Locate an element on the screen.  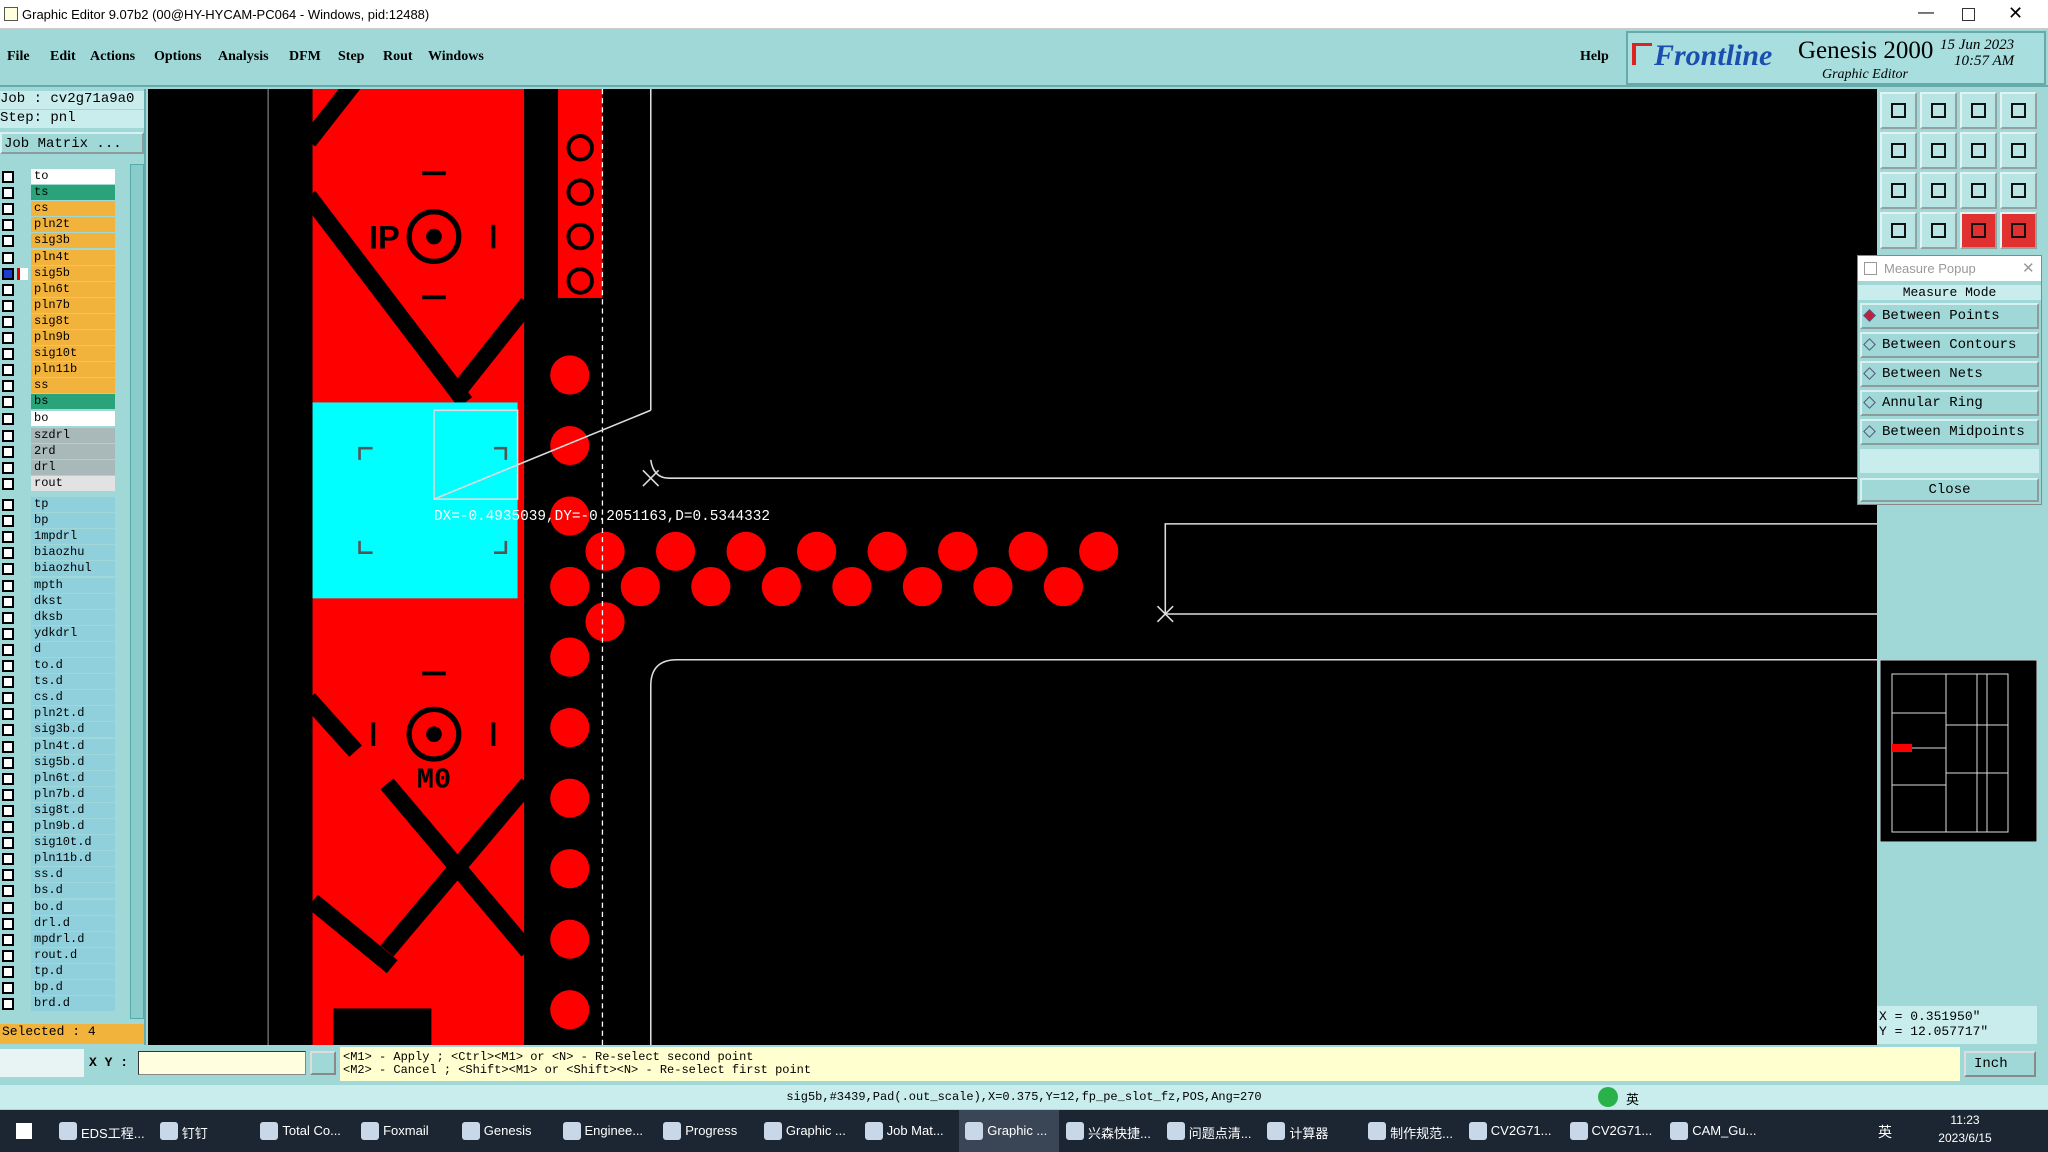
layer-name: bs.d is located at coordinates (73, 891).